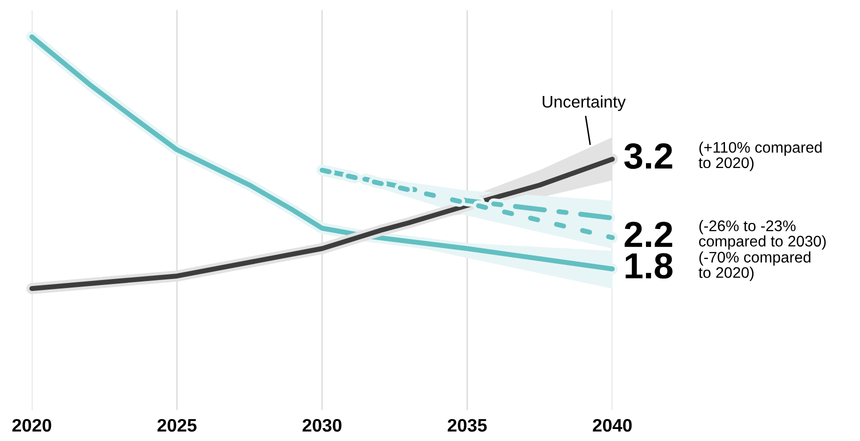 The width and height of the screenshot is (860, 441). What do you see at coordinates (760, 157) in the screenshot?
I see `text: (+110% compared to 2020)` at bounding box center [760, 157].